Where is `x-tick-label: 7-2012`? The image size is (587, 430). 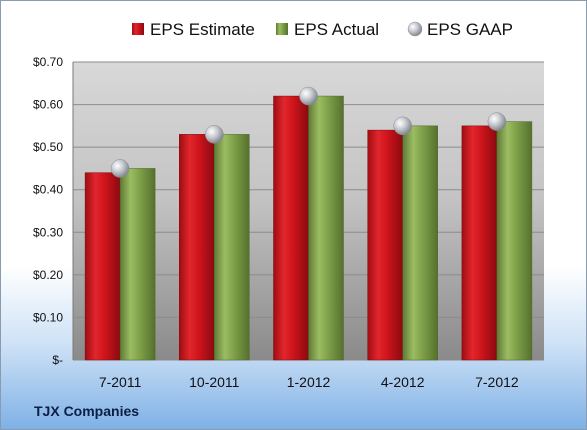 x-tick-label: 7-2012 is located at coordinates (497, 382).